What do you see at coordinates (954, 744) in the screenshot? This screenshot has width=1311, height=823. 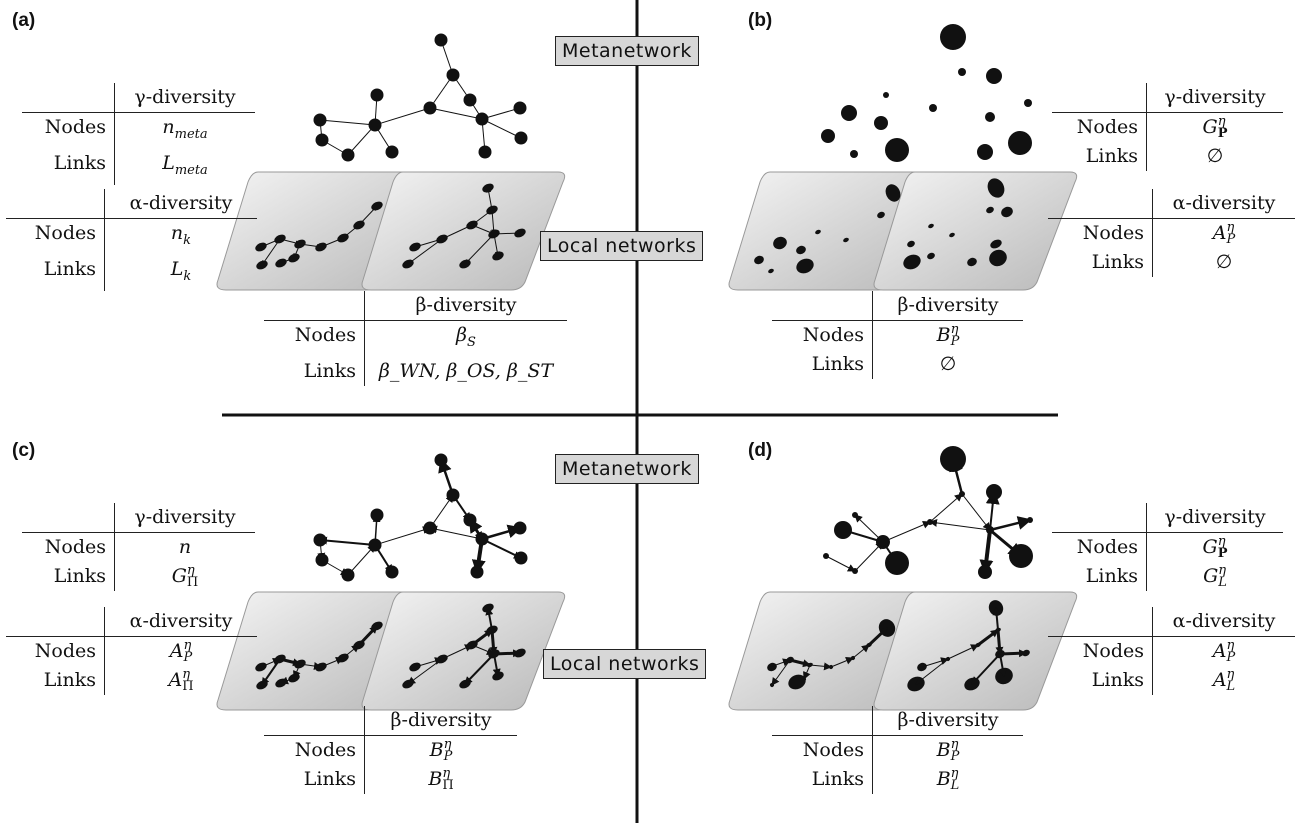 I see `value-d-beta-nodes-sup: η` at bounding box center [954, 744].